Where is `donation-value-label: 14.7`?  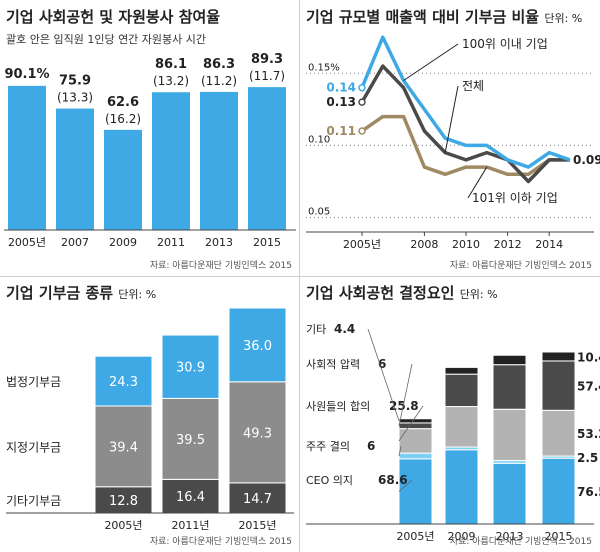 donation-value-label: 14.7 is located at coordinates (257, 499).